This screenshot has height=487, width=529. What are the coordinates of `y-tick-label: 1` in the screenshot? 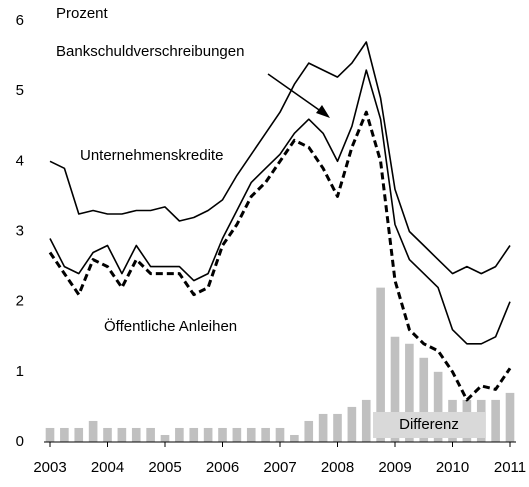 It's located at (20, 371).